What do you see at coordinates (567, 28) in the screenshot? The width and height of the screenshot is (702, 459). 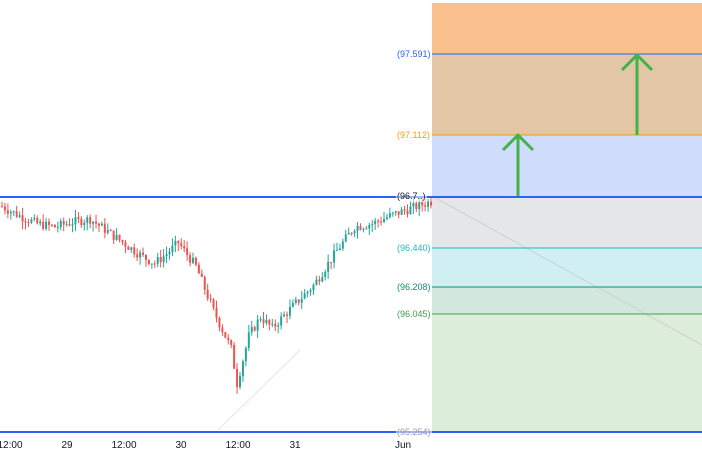 I see `fib-zone-top` at bounding box center [567, 28].